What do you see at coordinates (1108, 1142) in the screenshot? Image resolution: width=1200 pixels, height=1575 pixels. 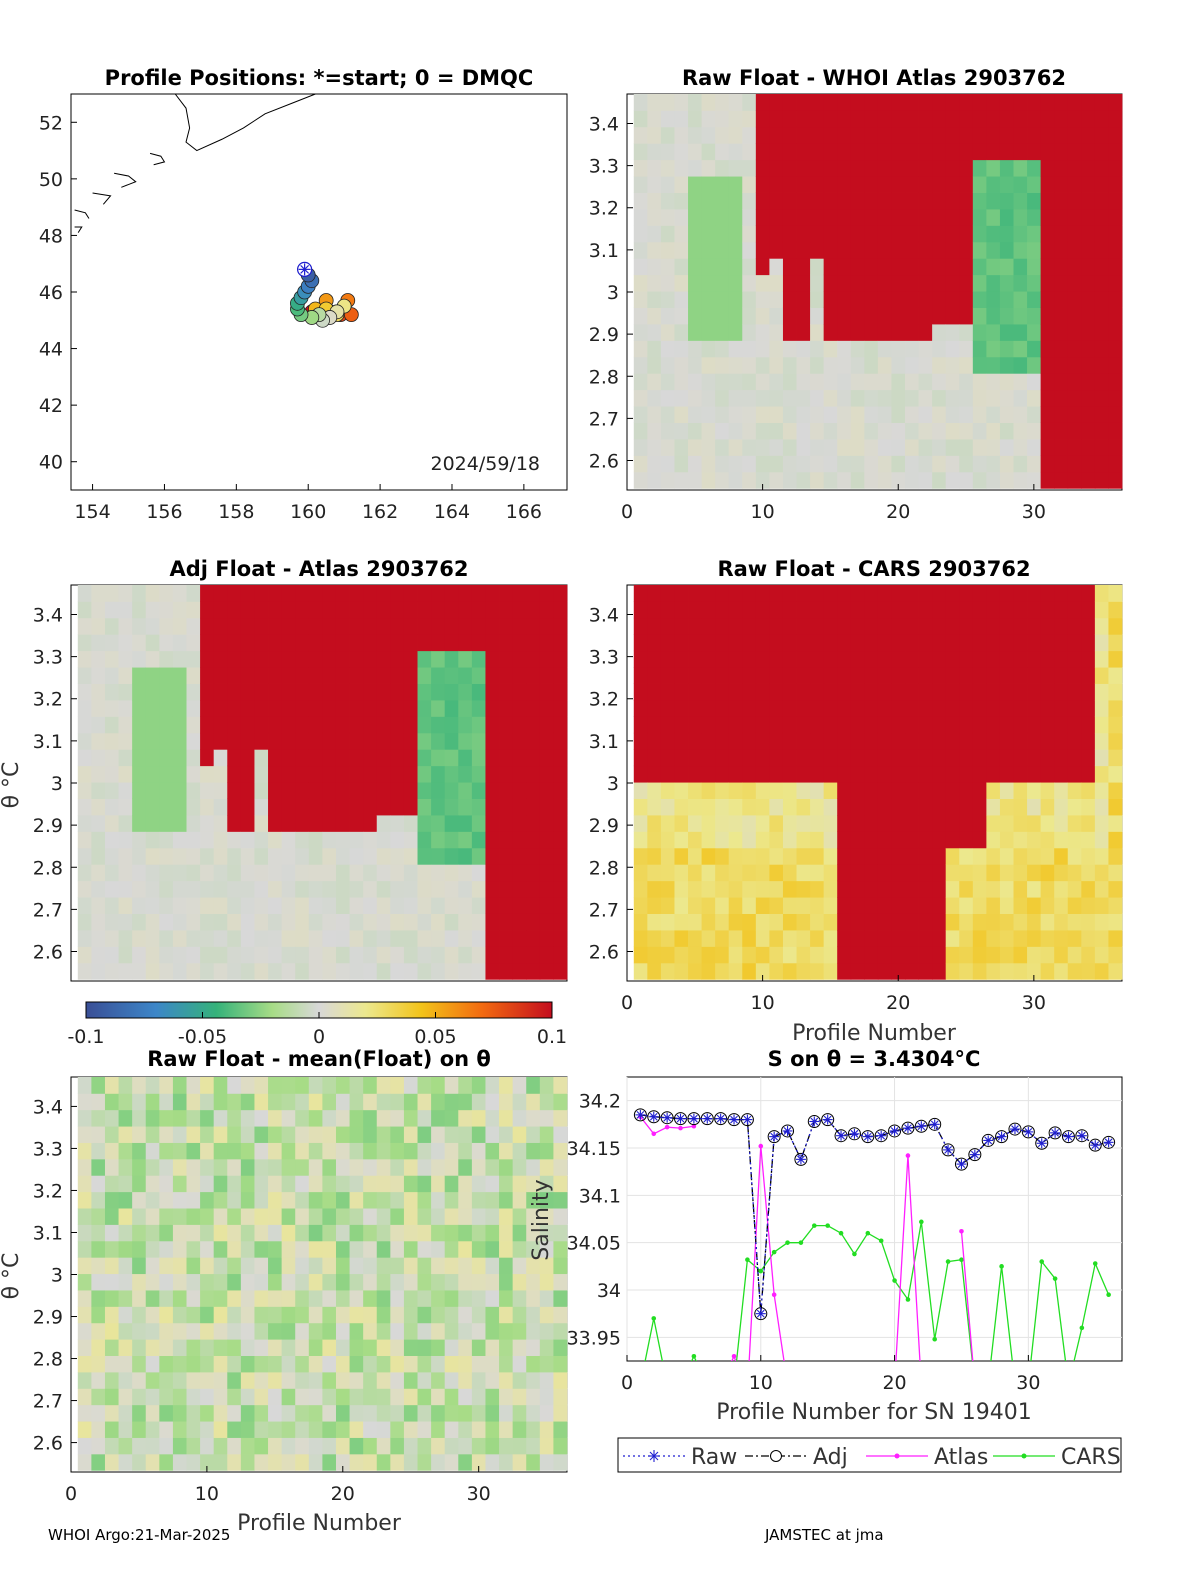 I see `raw-point` at bounding box center [1108, 1142].